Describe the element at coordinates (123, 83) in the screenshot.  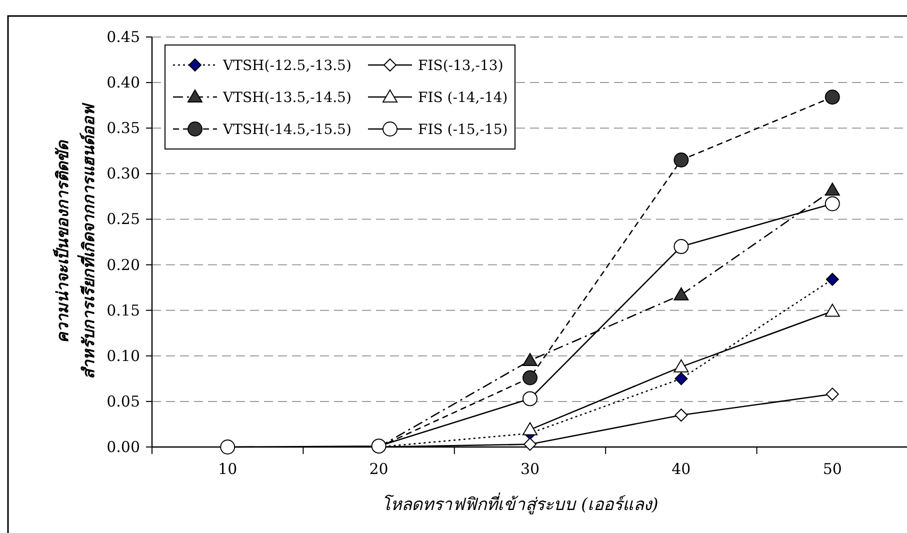
I see `y-tick-label: 0.40` at that location.